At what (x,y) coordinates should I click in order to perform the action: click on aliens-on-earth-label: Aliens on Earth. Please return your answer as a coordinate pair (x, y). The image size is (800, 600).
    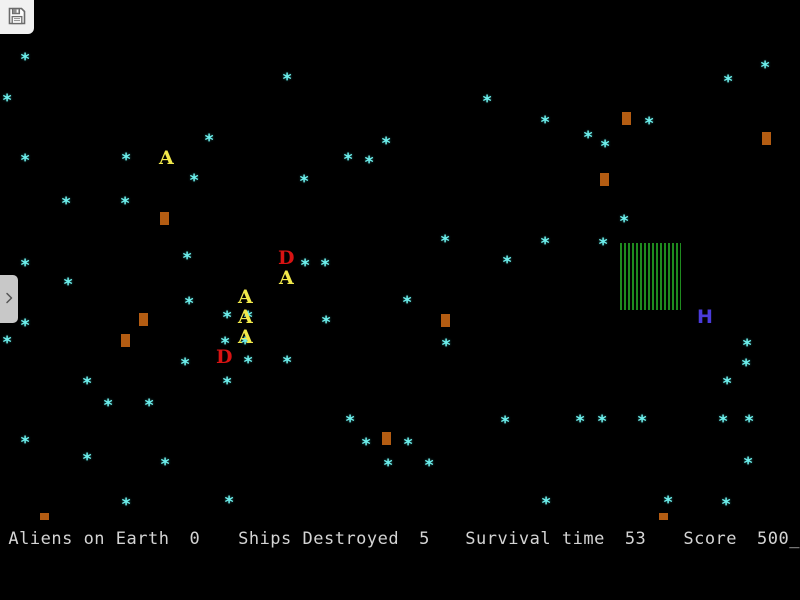
    Looking at the image, I should click on (89, 539).